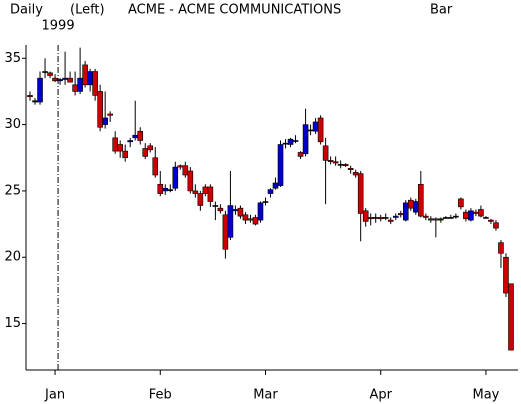  Describe the element at coordinates (12, 124) in the screenshot. I see `y-tick-label: 30` at that location.